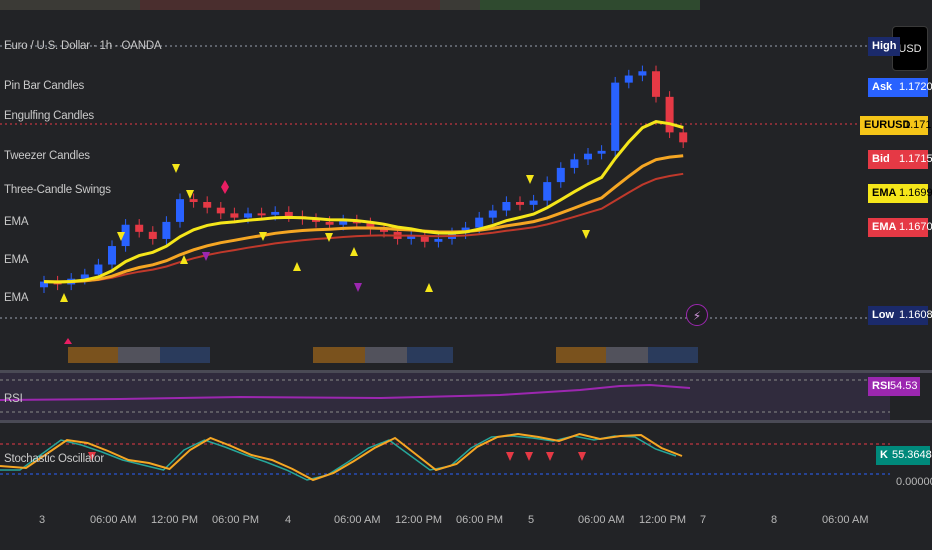 The image size is (932, 550). Describe the element at coordinates (83, 46) in the screenshot. I see `symbol-title: Euro / U.S. Dollar · 1h · OANDA` at that location.